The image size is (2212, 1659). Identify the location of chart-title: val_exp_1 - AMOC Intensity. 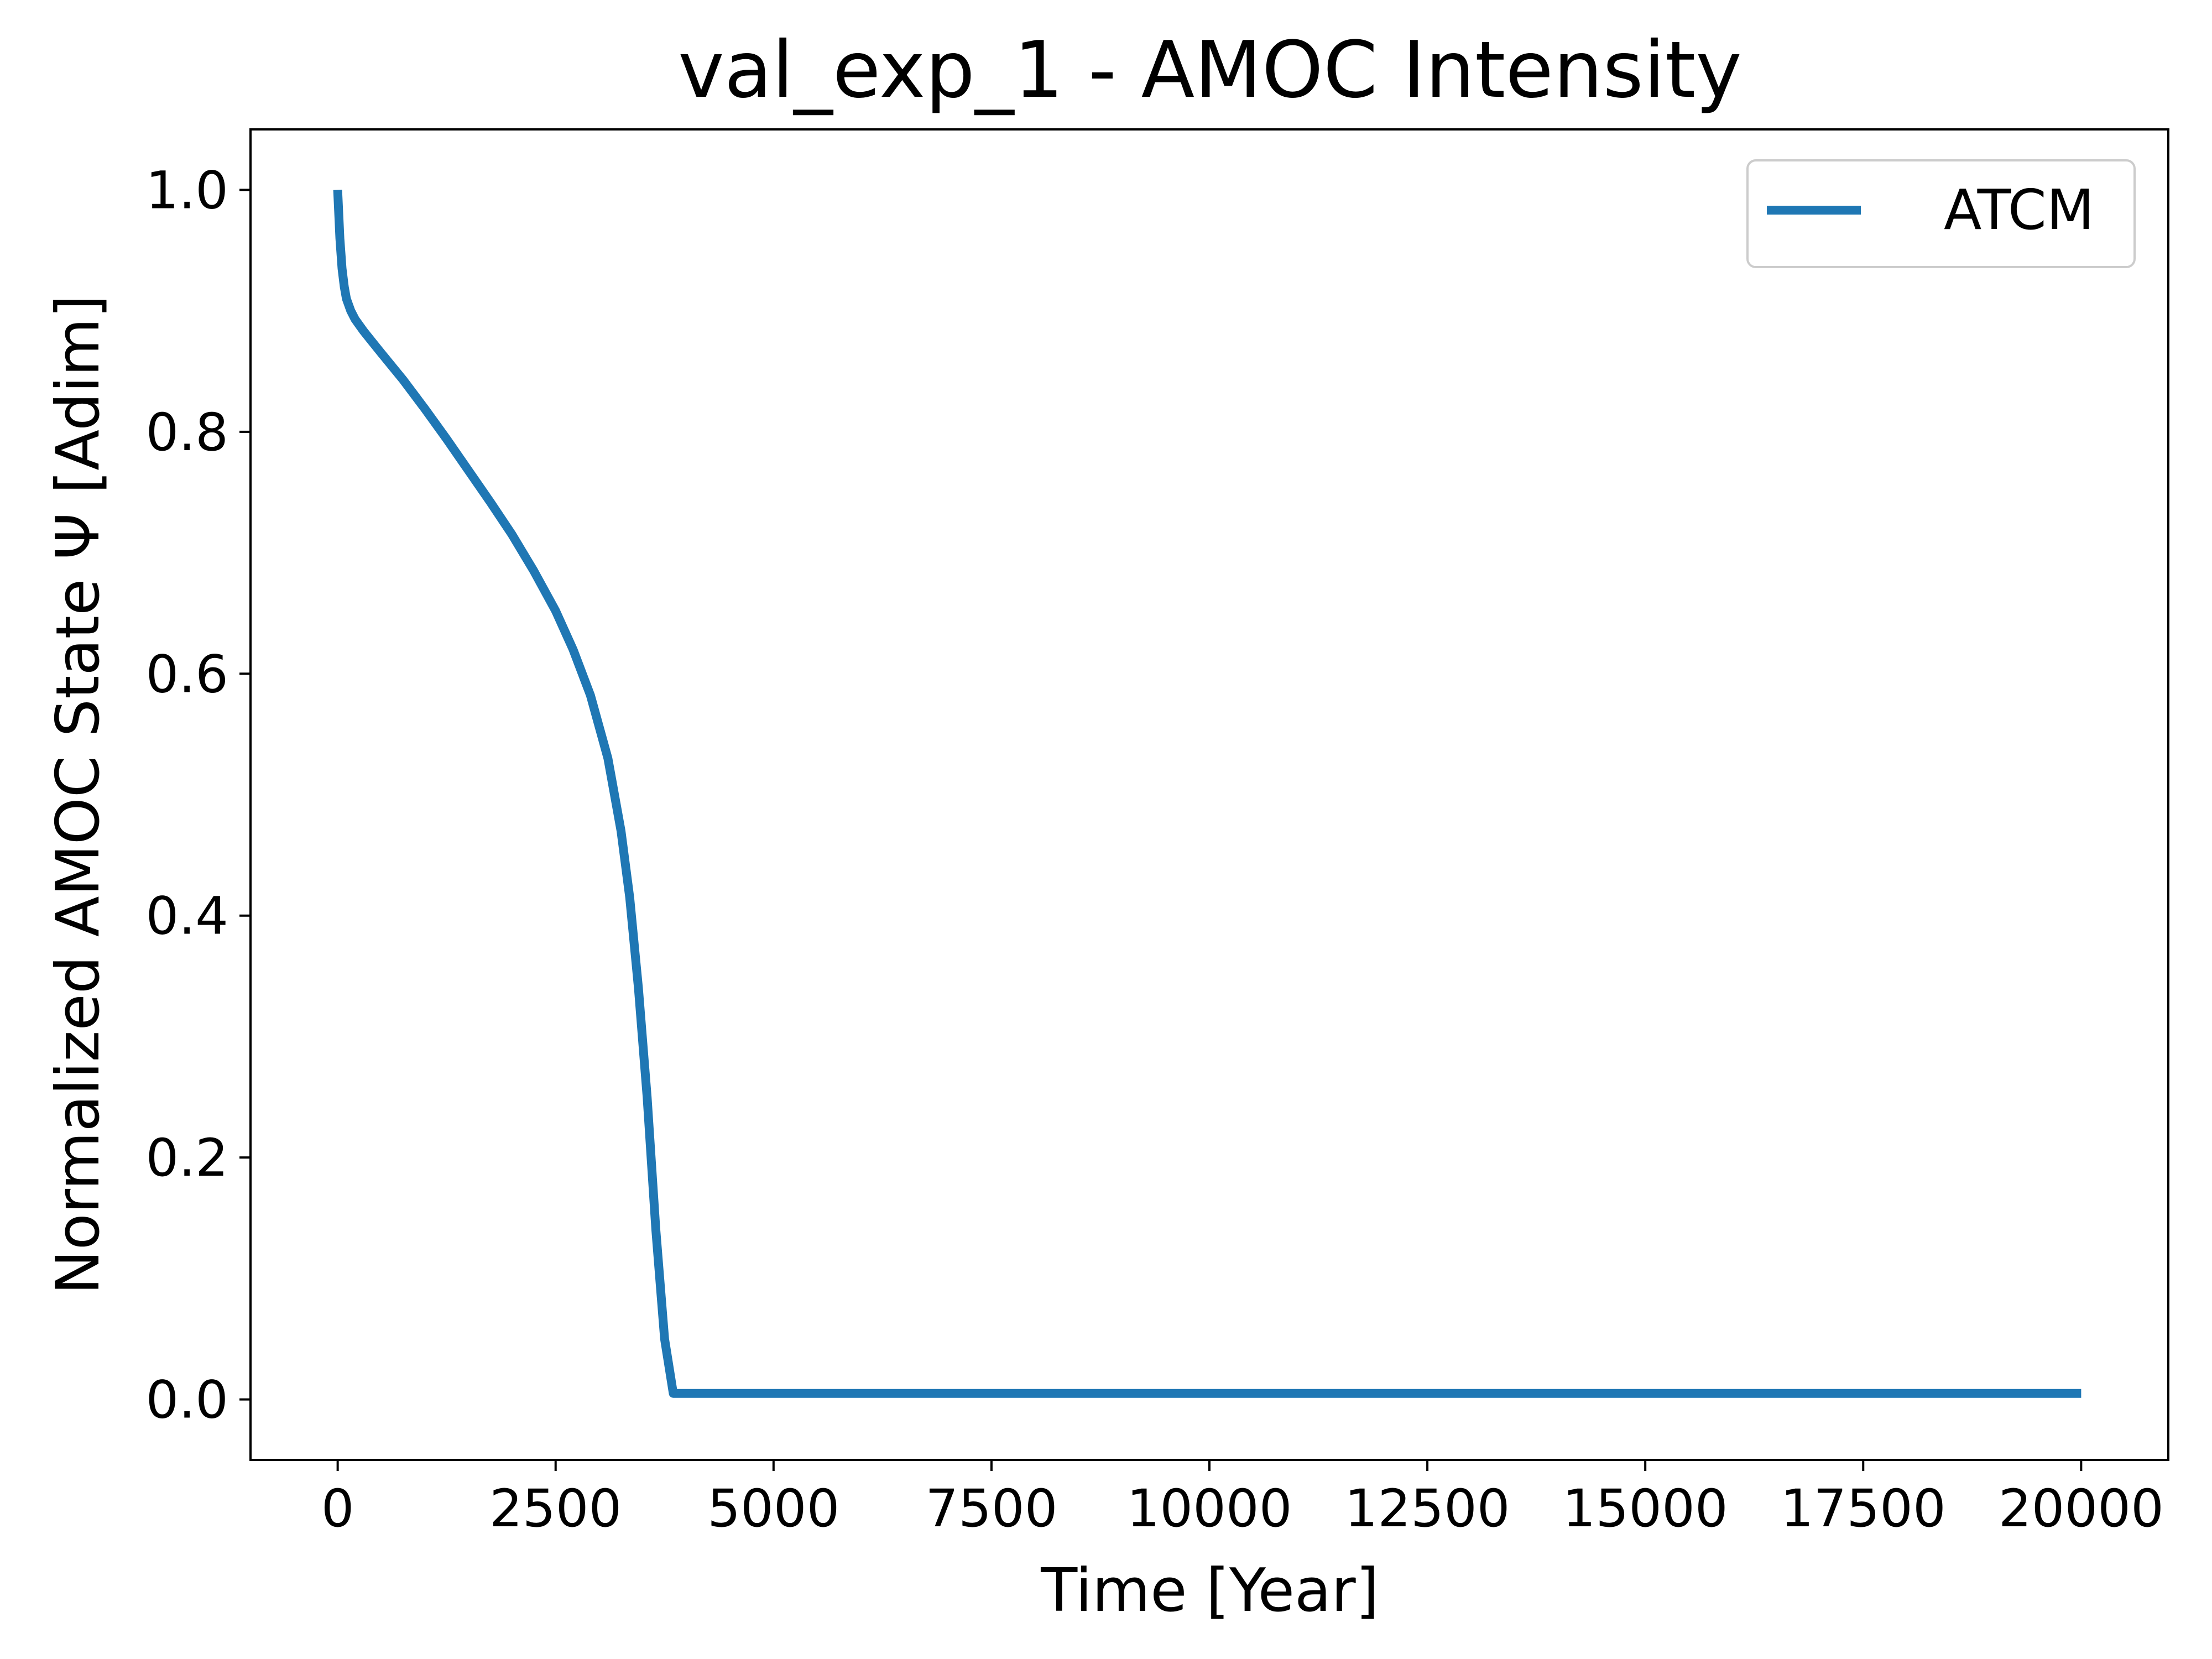
(1210, 71).